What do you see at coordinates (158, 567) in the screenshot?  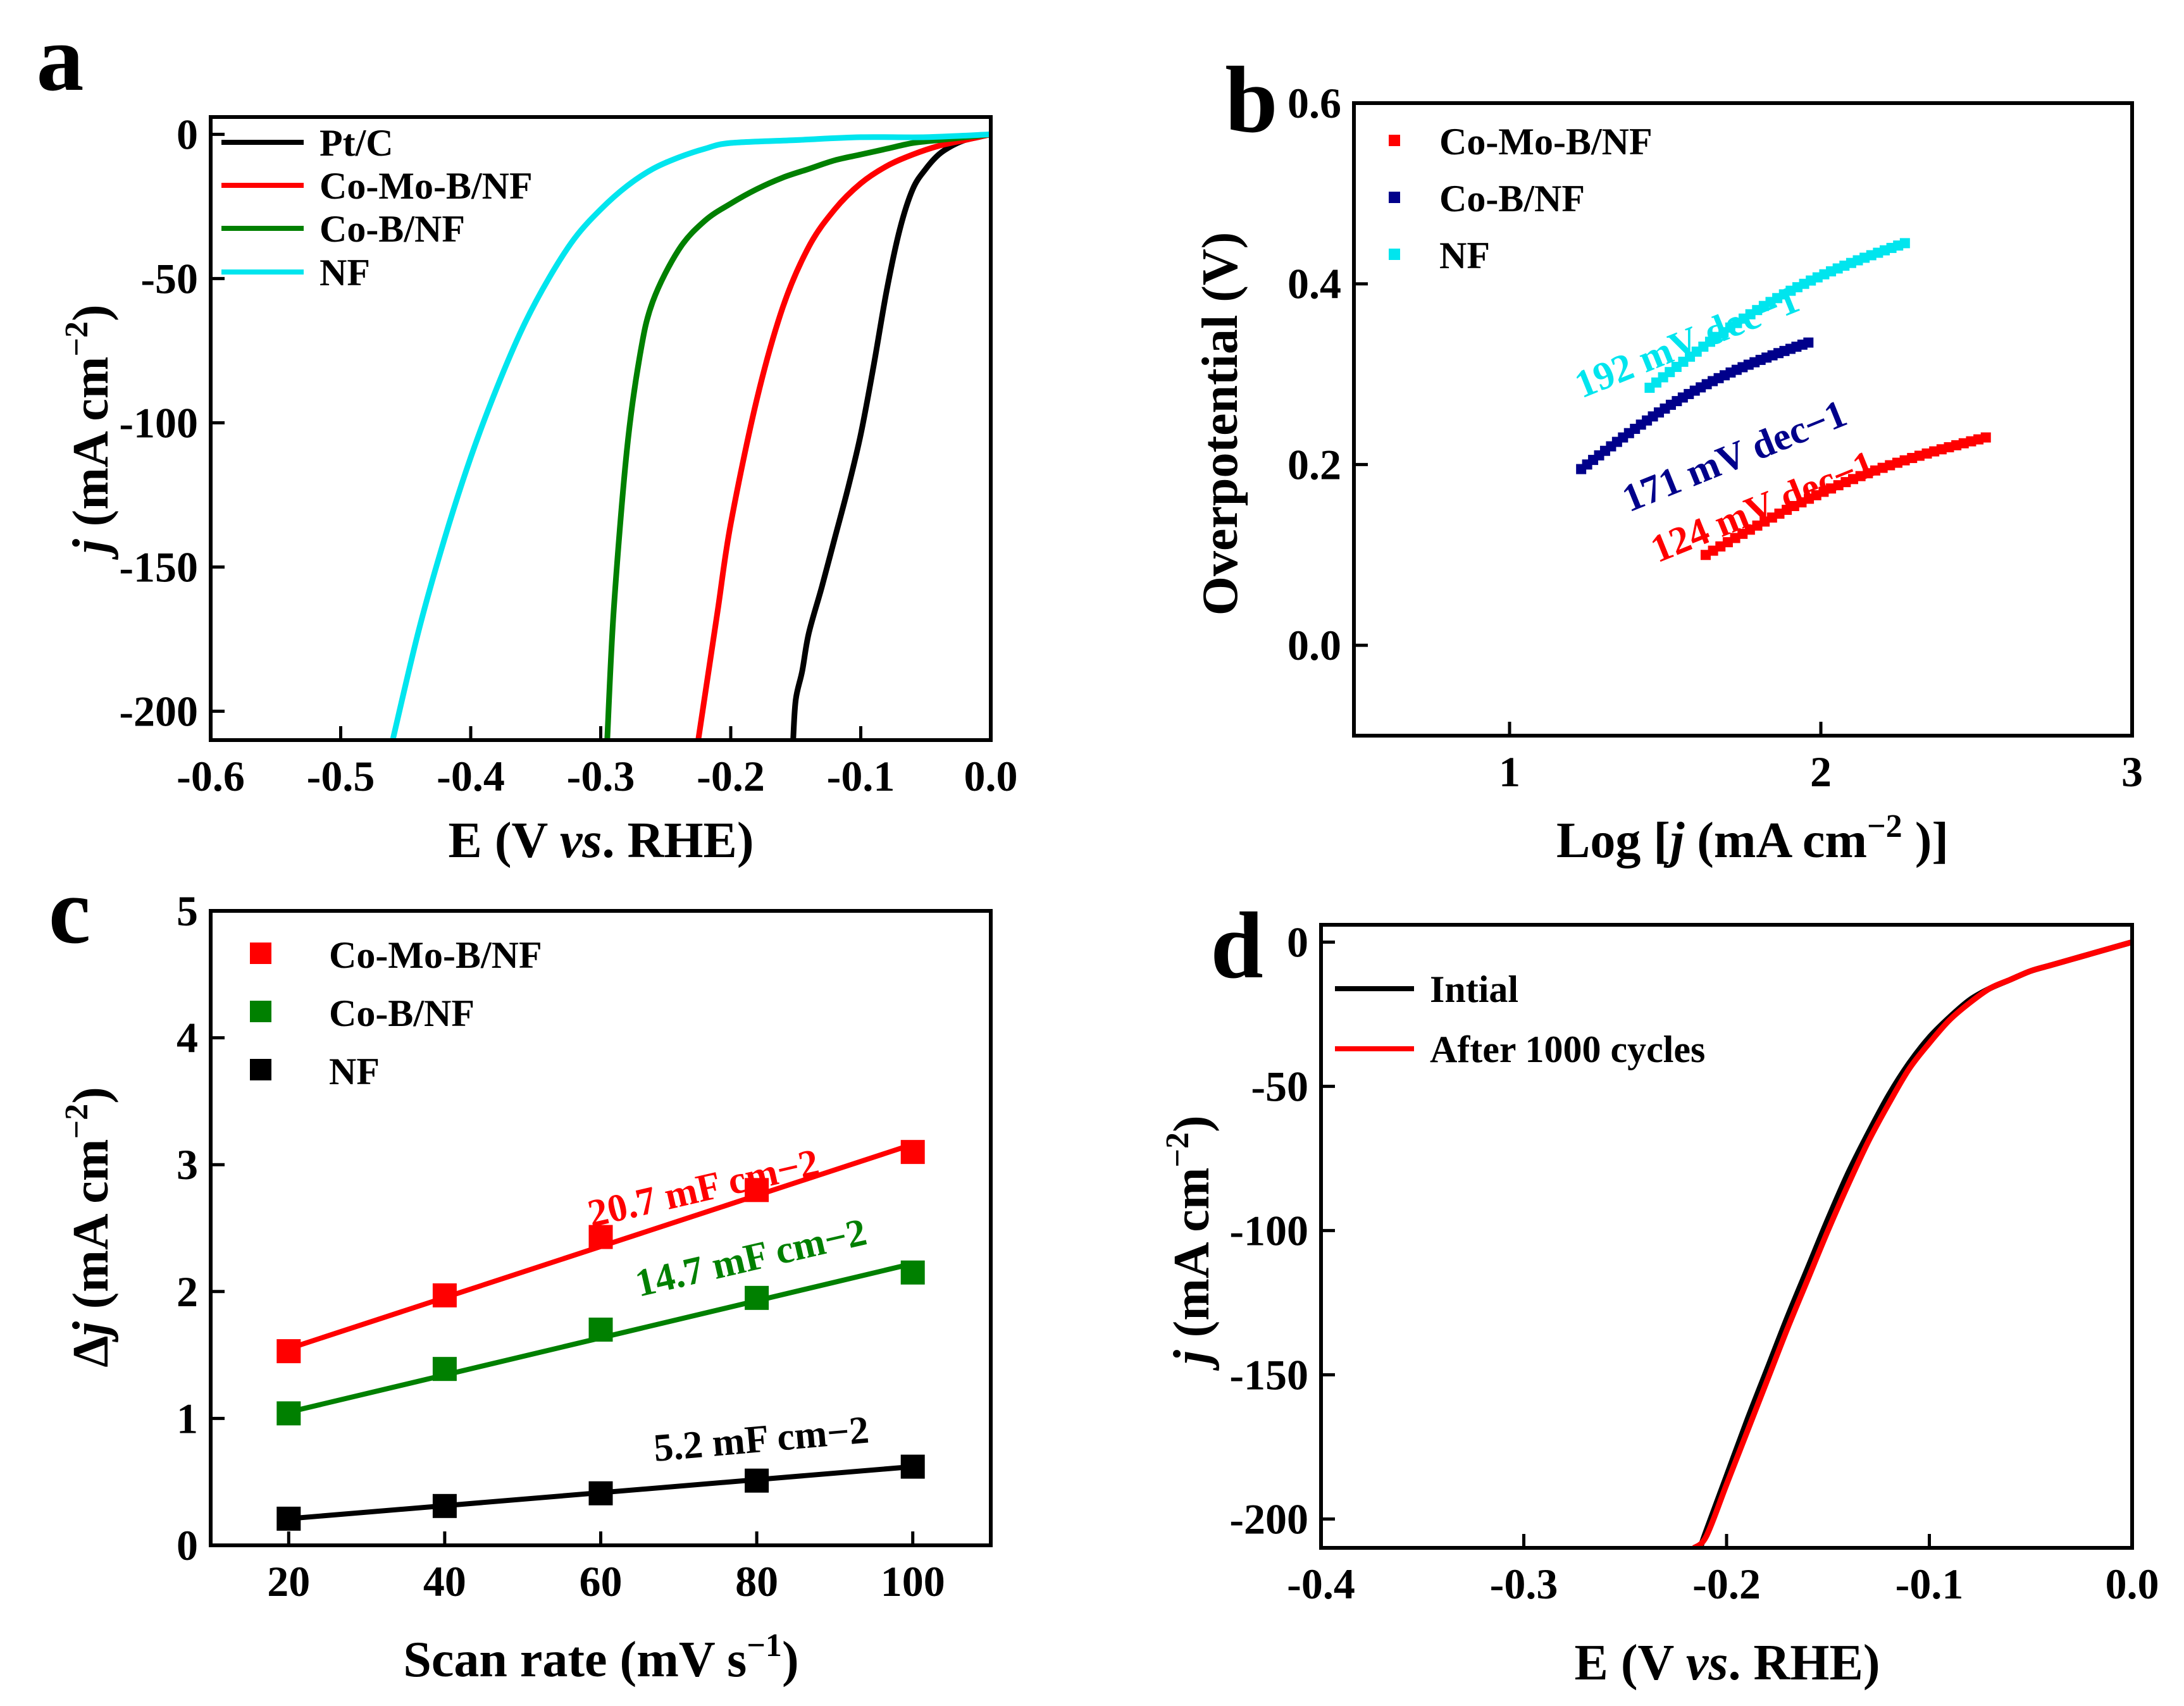 I see `panel-a-ytick-label: -150` at bounding box center [158, 567].